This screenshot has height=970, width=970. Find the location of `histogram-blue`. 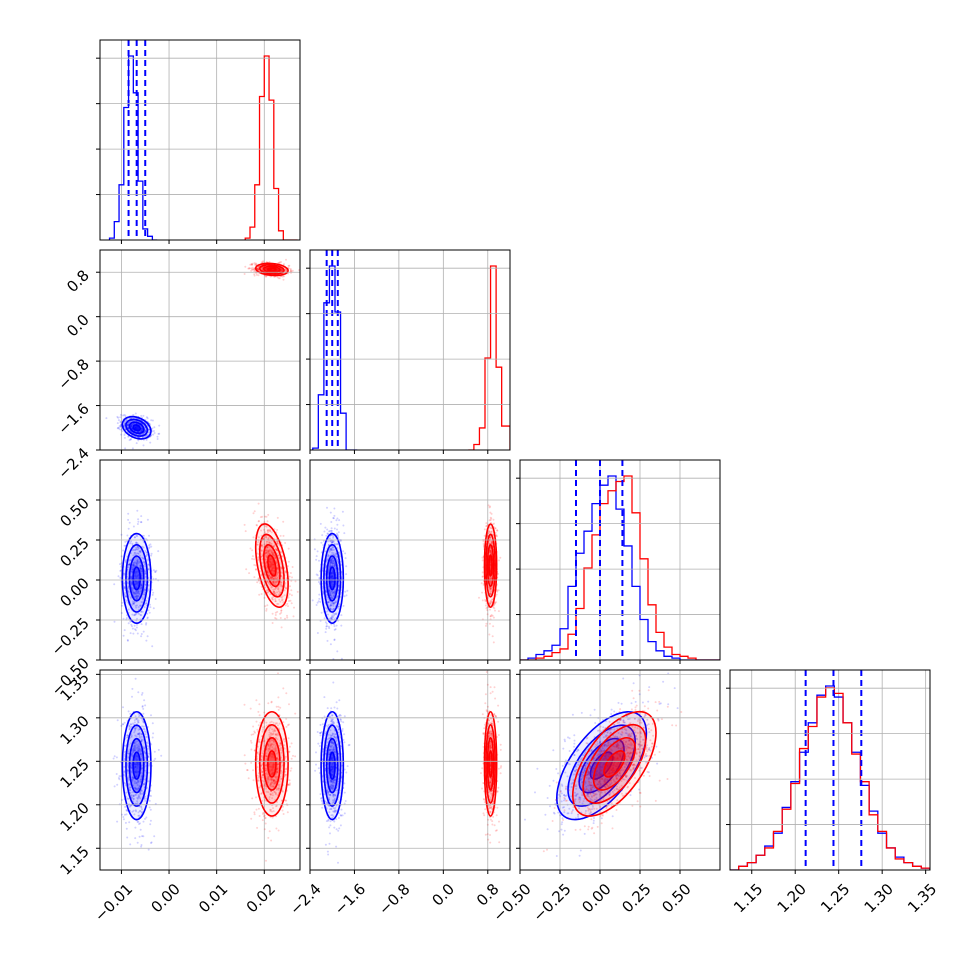

histogram-blue is located at coordinates (133, 147).